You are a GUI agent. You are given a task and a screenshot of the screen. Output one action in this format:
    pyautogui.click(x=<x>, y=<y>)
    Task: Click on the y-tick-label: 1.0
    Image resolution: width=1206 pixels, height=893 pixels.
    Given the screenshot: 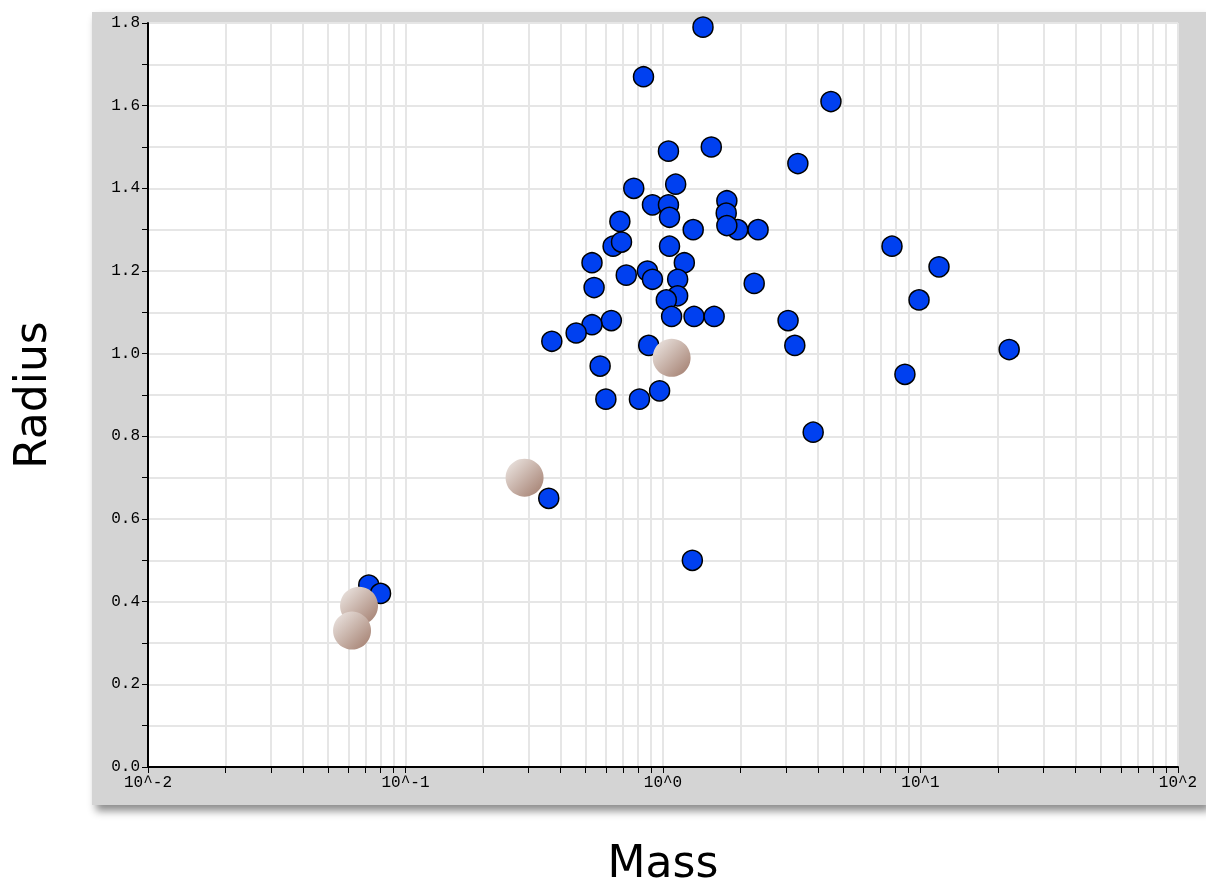 What is the action you would take?
    pyautogui.click(x=125, y=353)
    